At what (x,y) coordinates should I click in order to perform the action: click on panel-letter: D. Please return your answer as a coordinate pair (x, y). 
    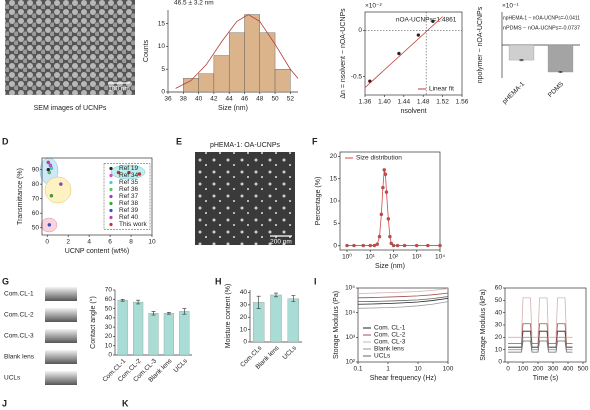
    Looking at the image, I should click on (5, 141).